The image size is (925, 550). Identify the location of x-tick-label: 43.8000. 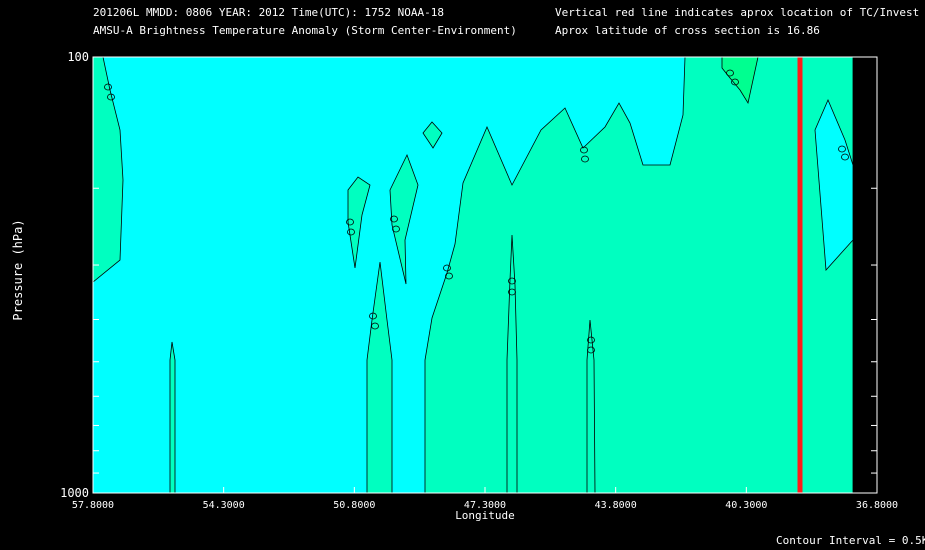
(616, 505).